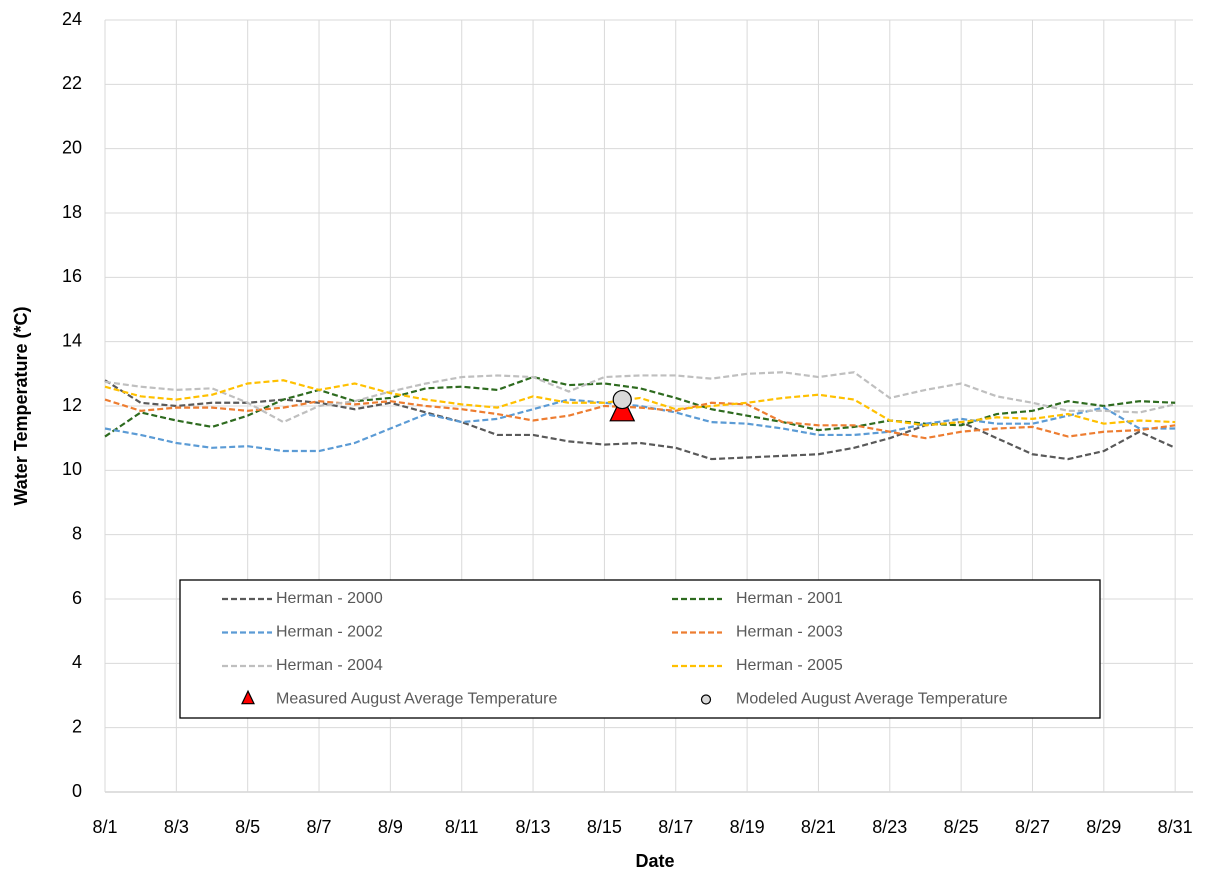 This screenshot has width=1225, height=881. Describe the element at coordinates (329, 665) in the screenshot. I see `legend-label: Herman - 2004` at that location.